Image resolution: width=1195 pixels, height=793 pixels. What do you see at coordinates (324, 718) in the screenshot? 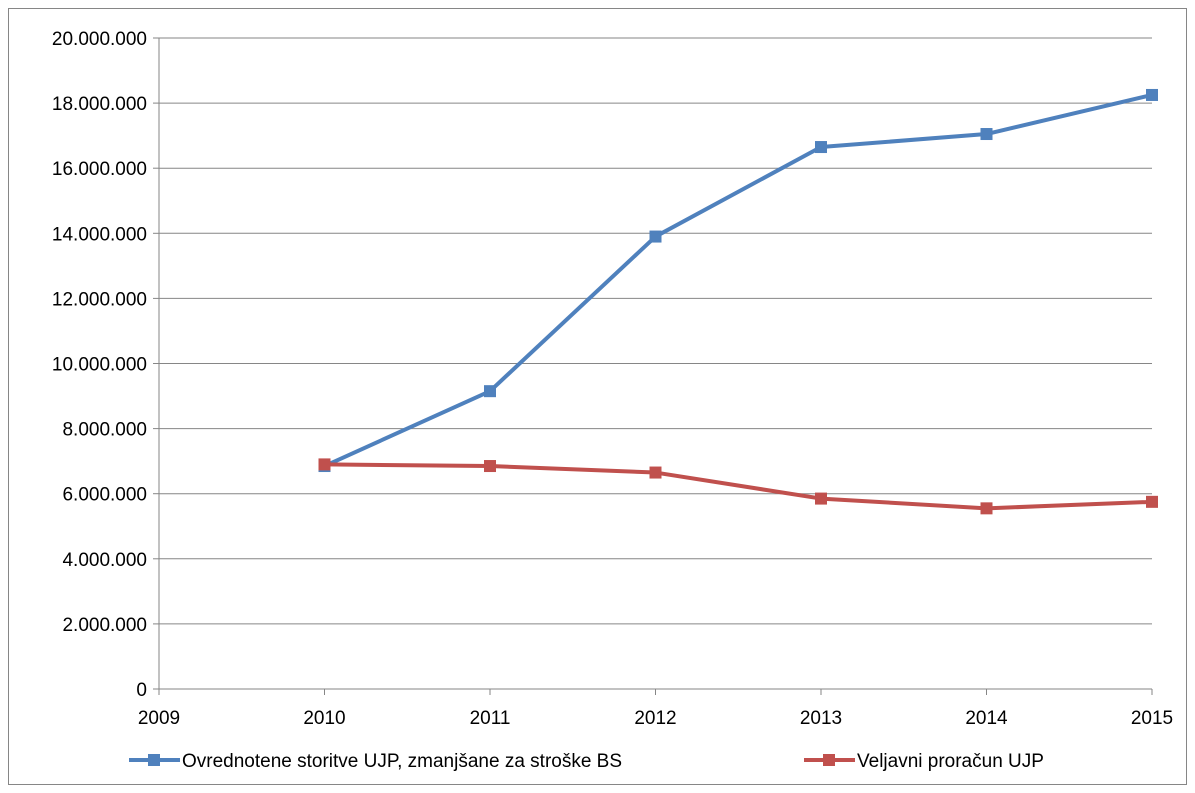
I see `x-tick-label: 2010` at bounding box center [324, 718].